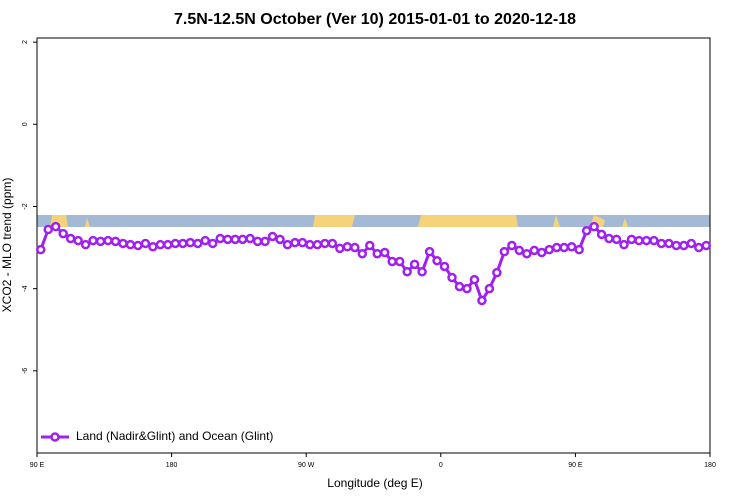  Describe the element at coordinates (55, 437) in the screenshot. I see `legend-marker` at that location.